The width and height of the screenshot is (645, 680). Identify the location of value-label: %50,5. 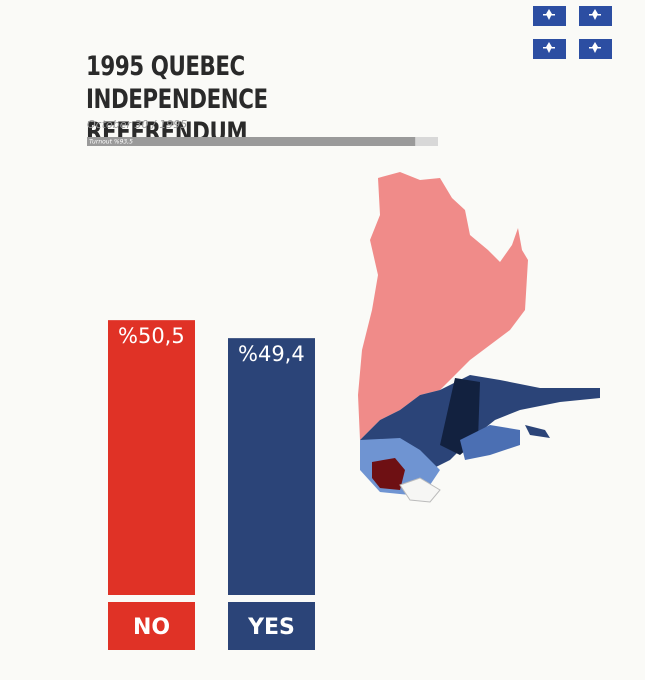
(151, 336).